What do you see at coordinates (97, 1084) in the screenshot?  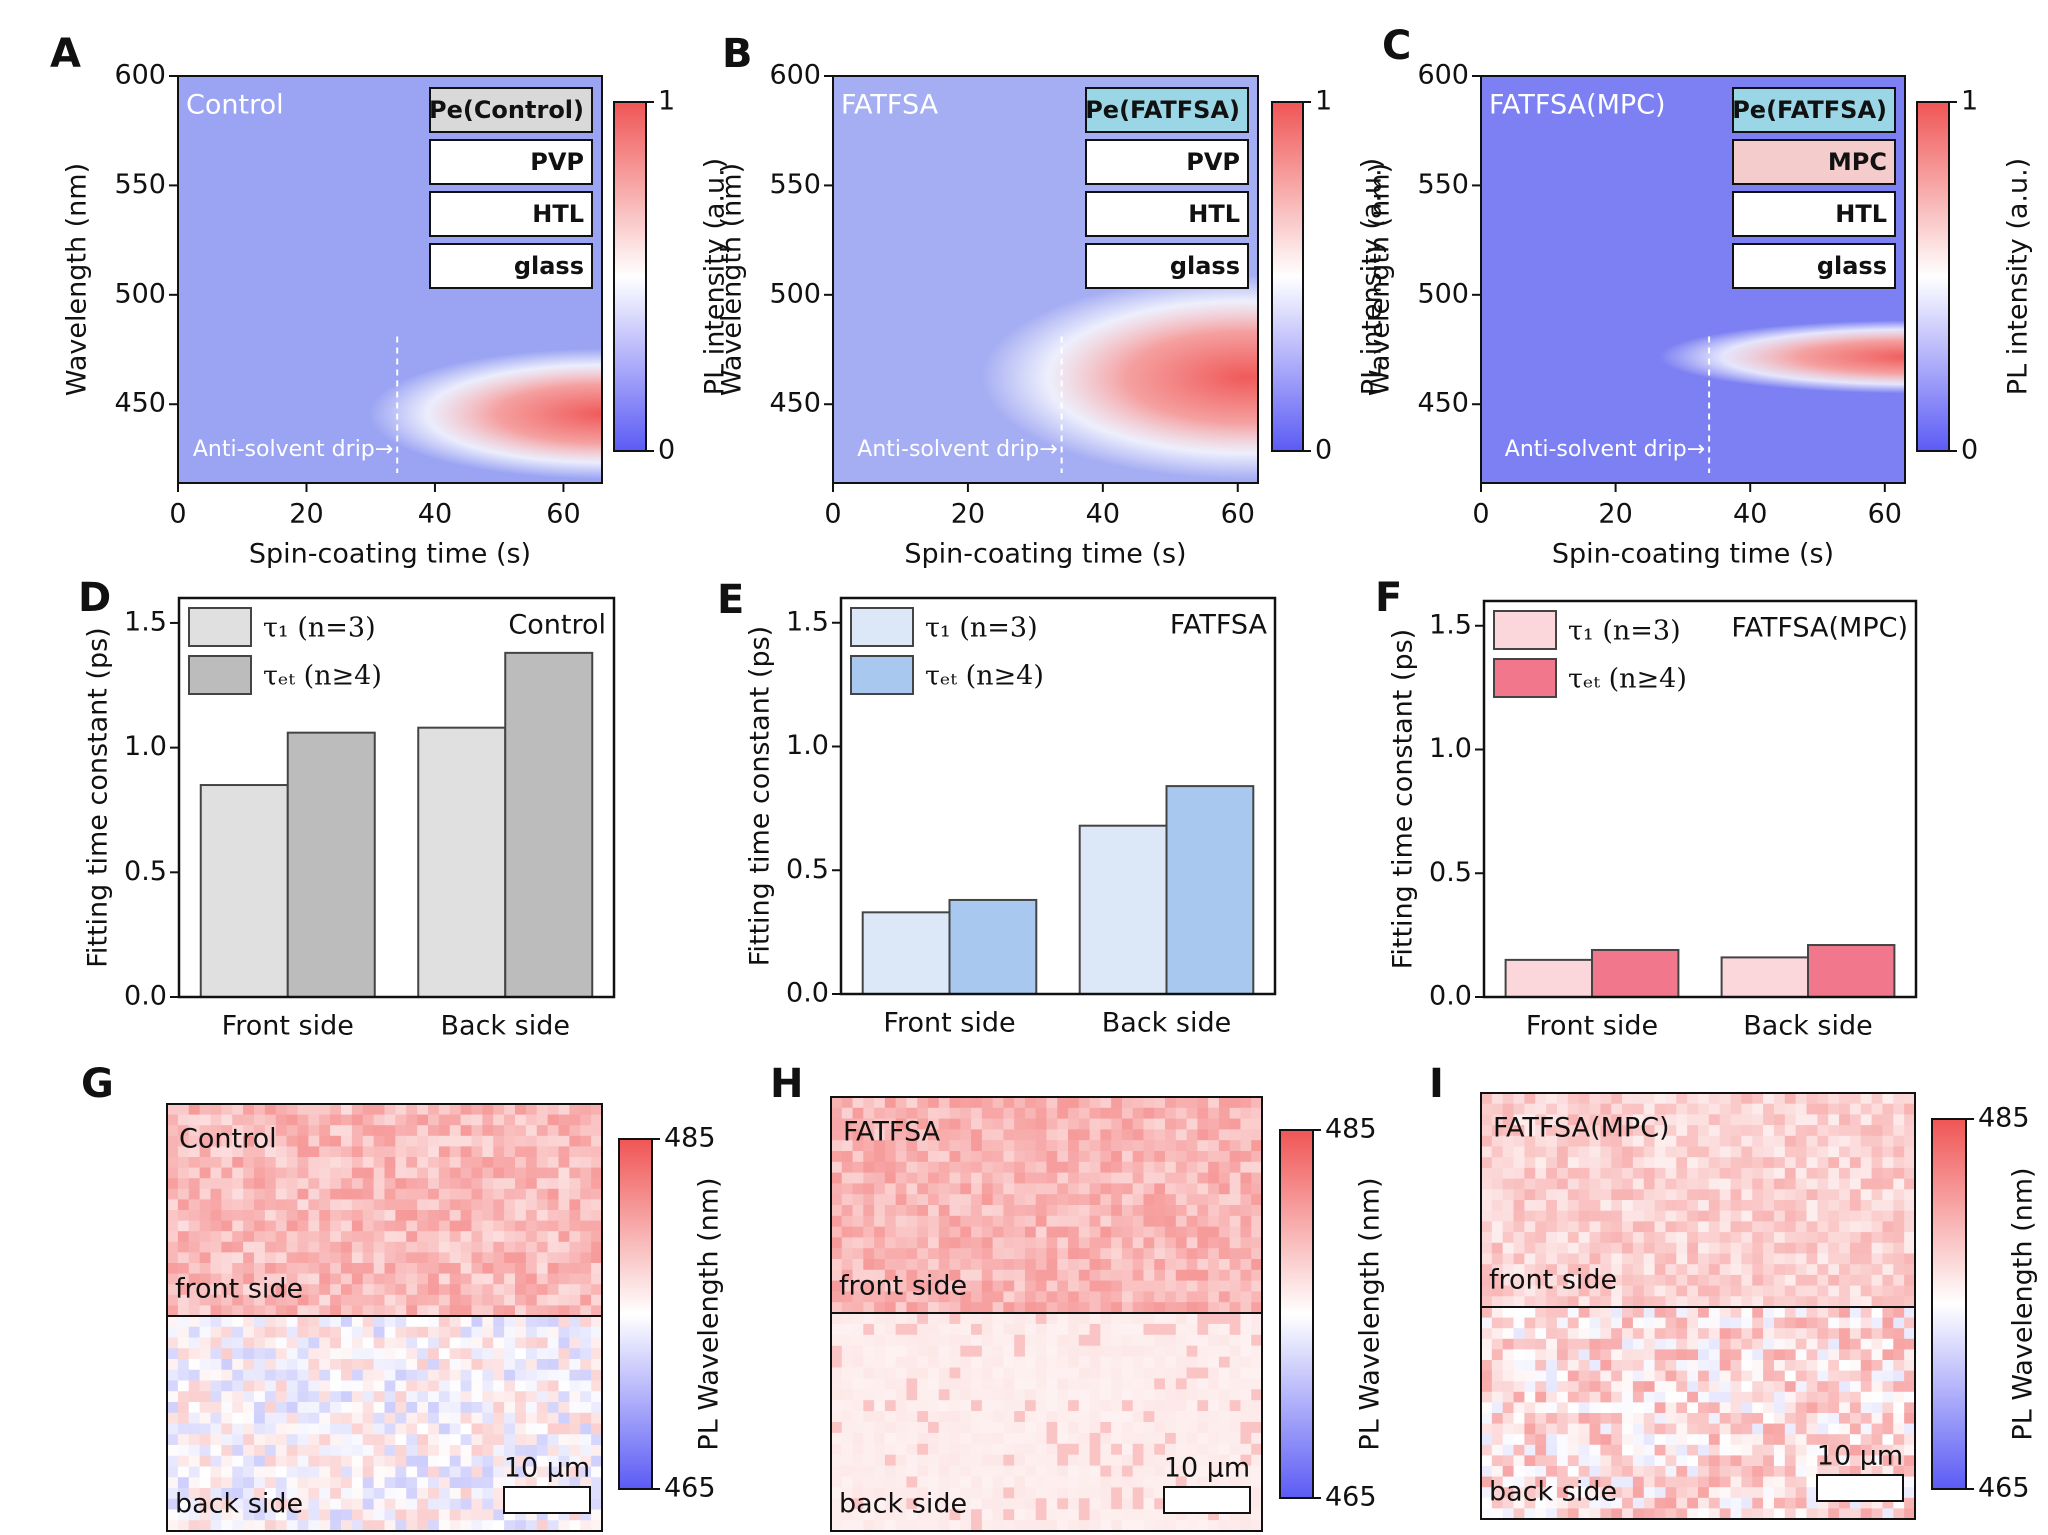 I see `panel-letter: G` at bounding box center [97, 1084].